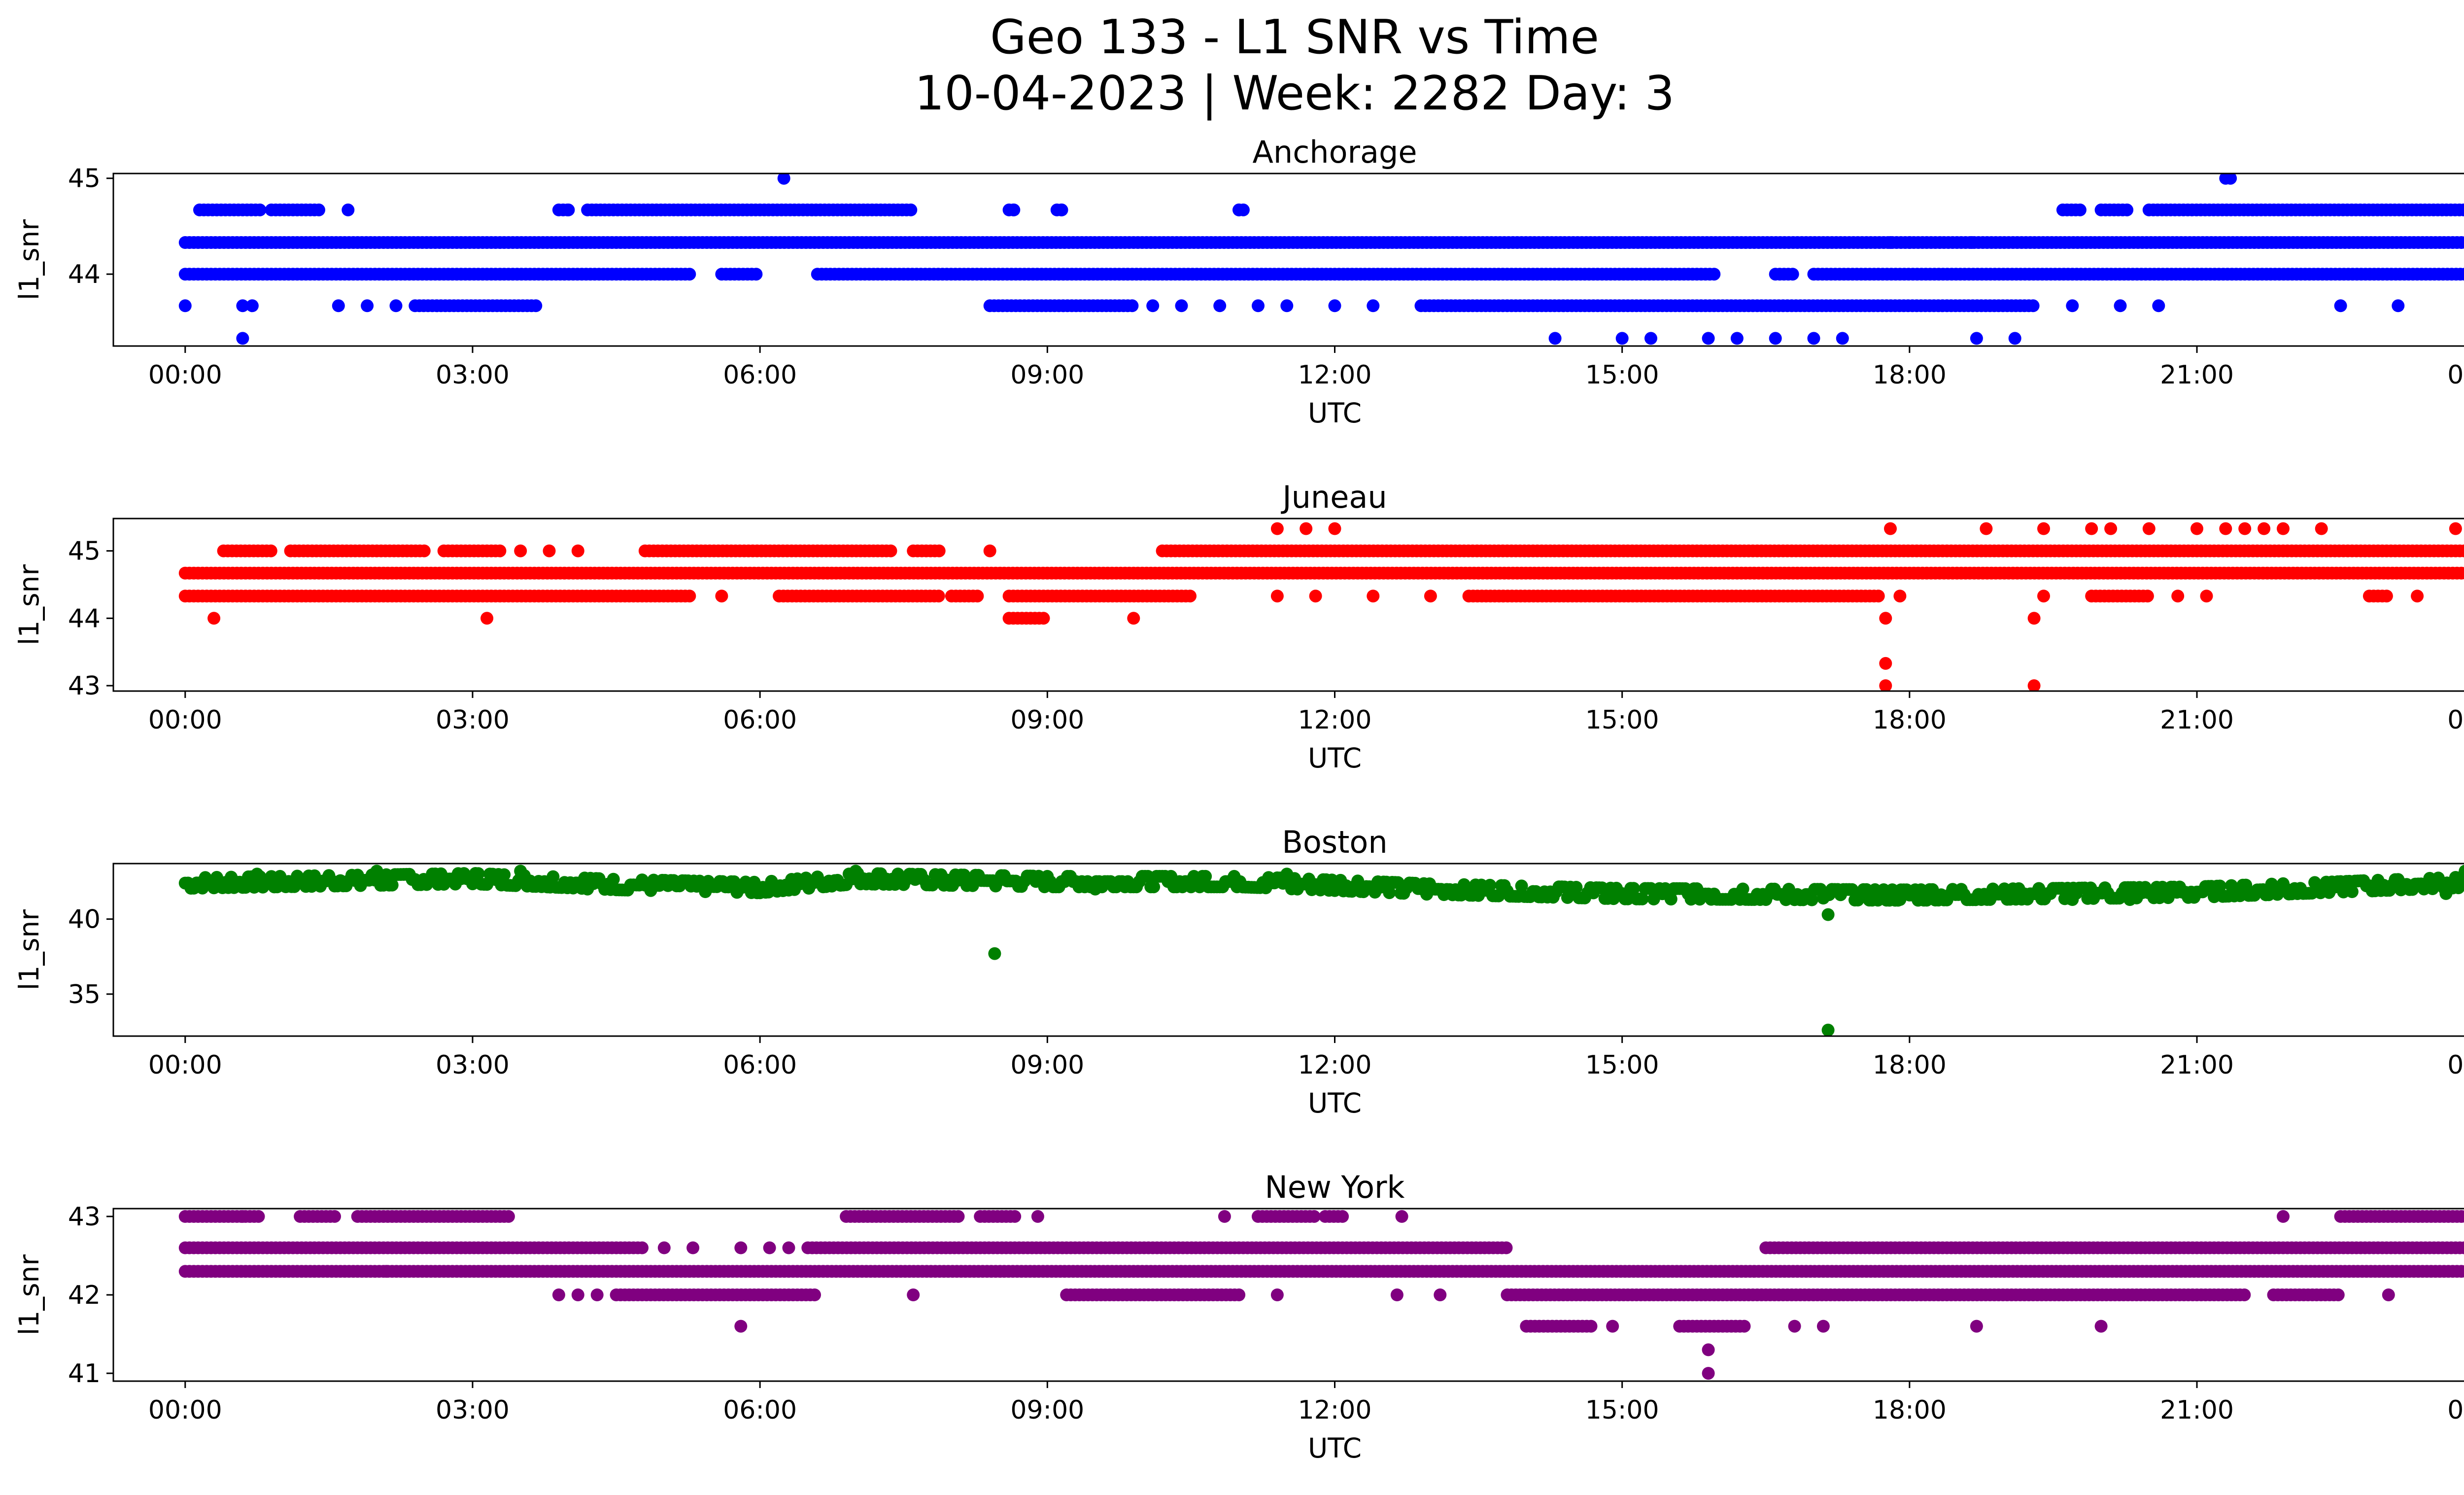 This screenshot has height=1495, width=2464. I want to click on subplot-title: Anchorage, so click(1334, 152).